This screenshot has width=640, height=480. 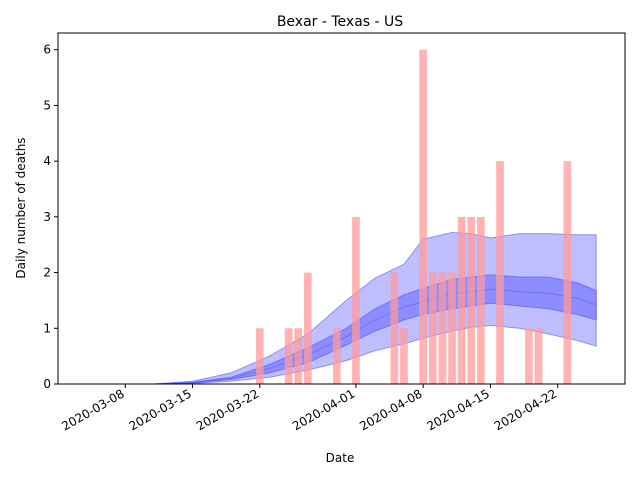 I want to click on y-tick-label: 4, so click(x=47, y=161).